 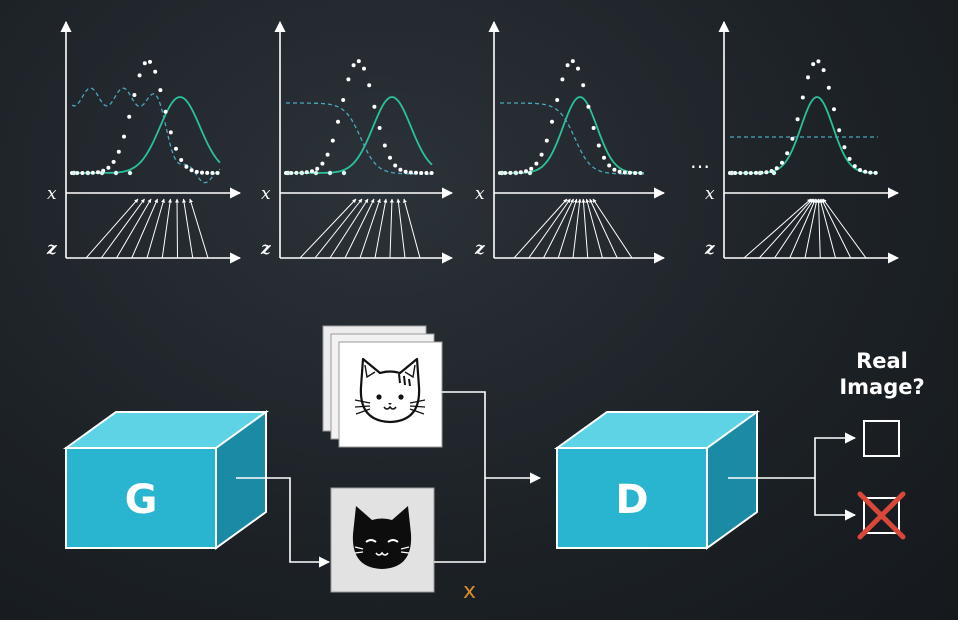 What do you see at coordinates (835, 455) in the screenshot?
I see `d-to-real-arrow` at bounding box center [835, 455].